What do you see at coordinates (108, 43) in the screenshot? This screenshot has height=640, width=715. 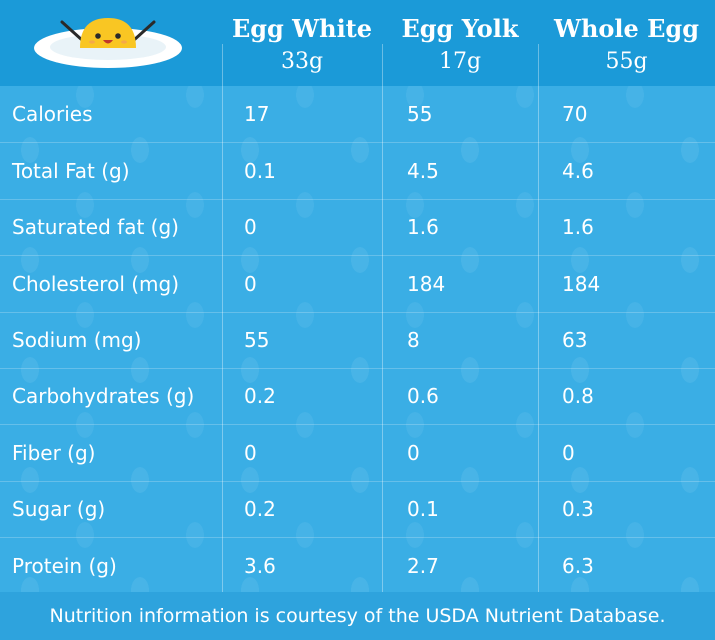 I see `smiling-egg-on-plate-icon` at bounding box center [108, 43].